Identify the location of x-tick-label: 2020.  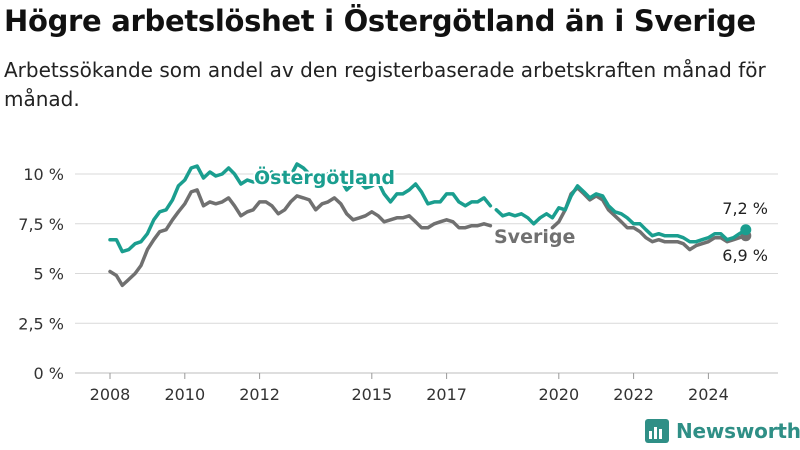
(558, 394).